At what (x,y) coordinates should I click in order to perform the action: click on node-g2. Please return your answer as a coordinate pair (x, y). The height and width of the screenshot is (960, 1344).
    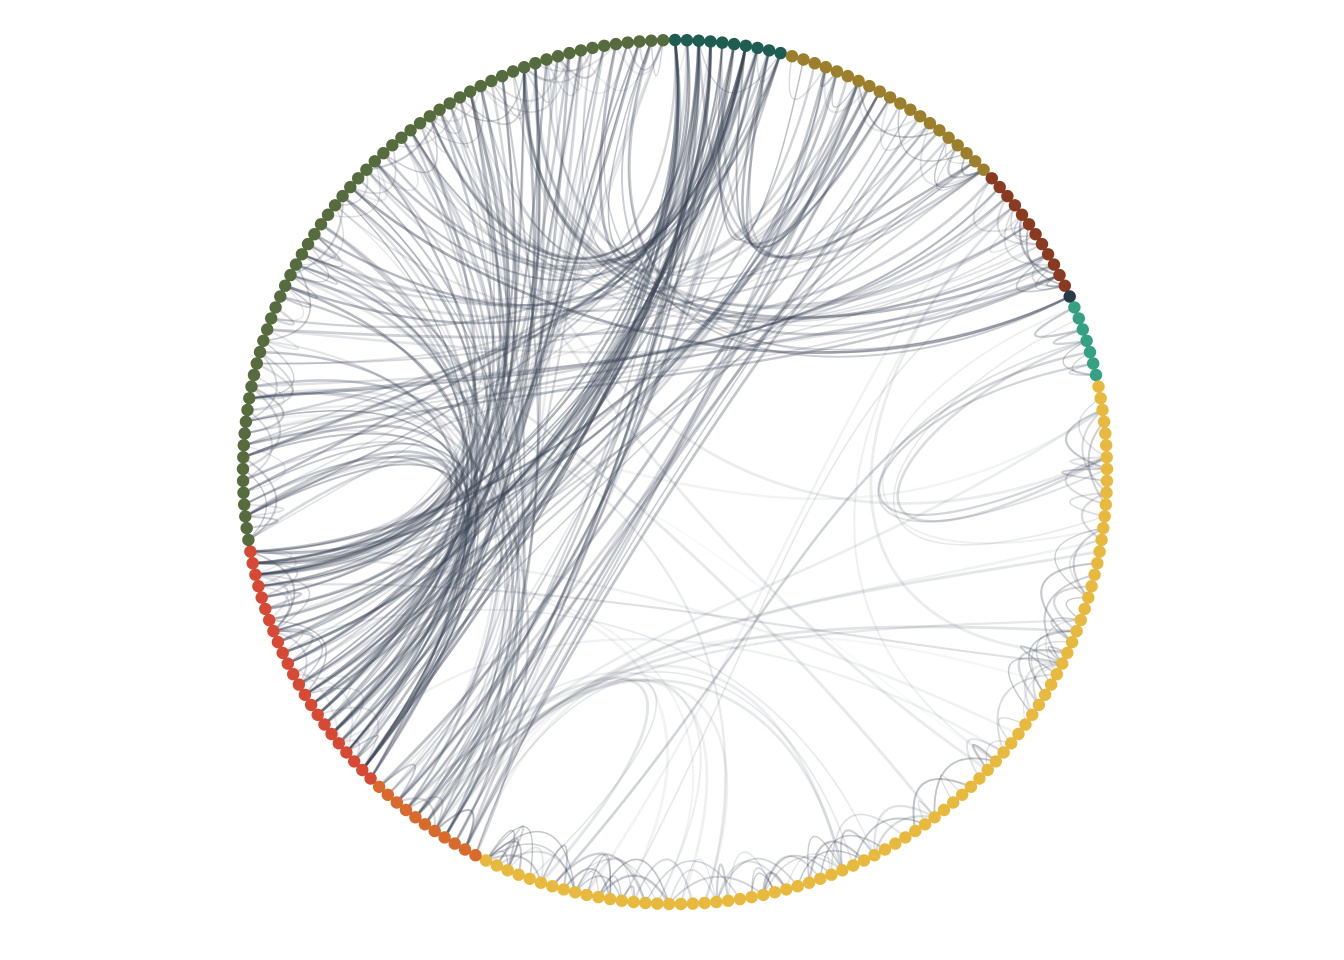
    Looking at the image, I should click on (890, 97).